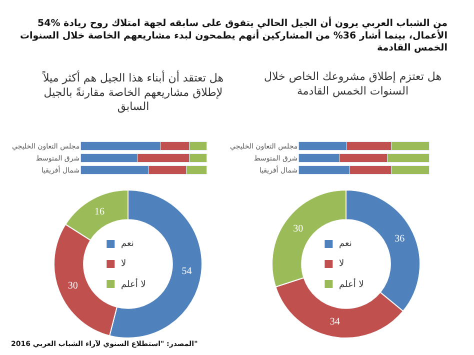 This screenshot has height=355, width=474. Describe the element at coordinates (234, 35) in the screenshot. I see `text: 54% من الشباب العربي يرون أن الجيل الحالي يتفوق على سابقه لجهة امتلاك روح ريادة الأعمال، بينما أشار 36% من المشاركين أنهم يطمحون لبدء مشاريعهم الخاصة خلال السنوات الخمس القادمة` at that location.